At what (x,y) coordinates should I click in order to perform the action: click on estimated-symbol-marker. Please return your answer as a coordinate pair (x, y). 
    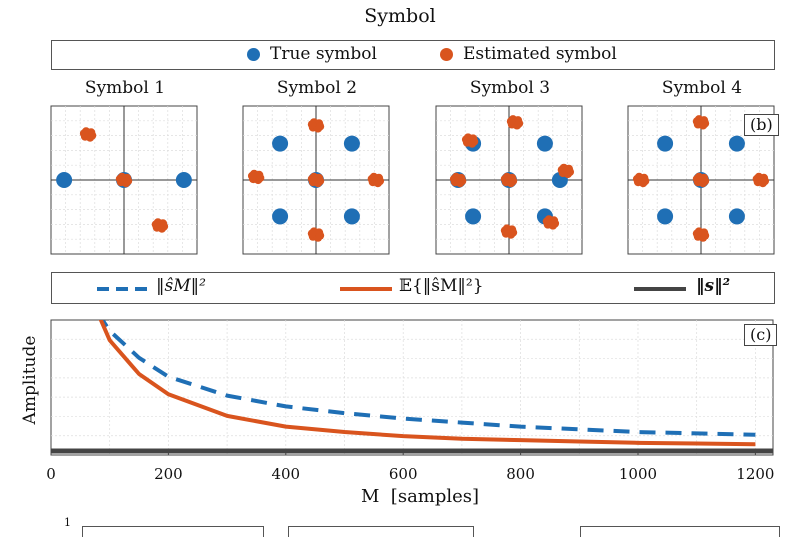
    Looking at the image, I should click on (446, 54).